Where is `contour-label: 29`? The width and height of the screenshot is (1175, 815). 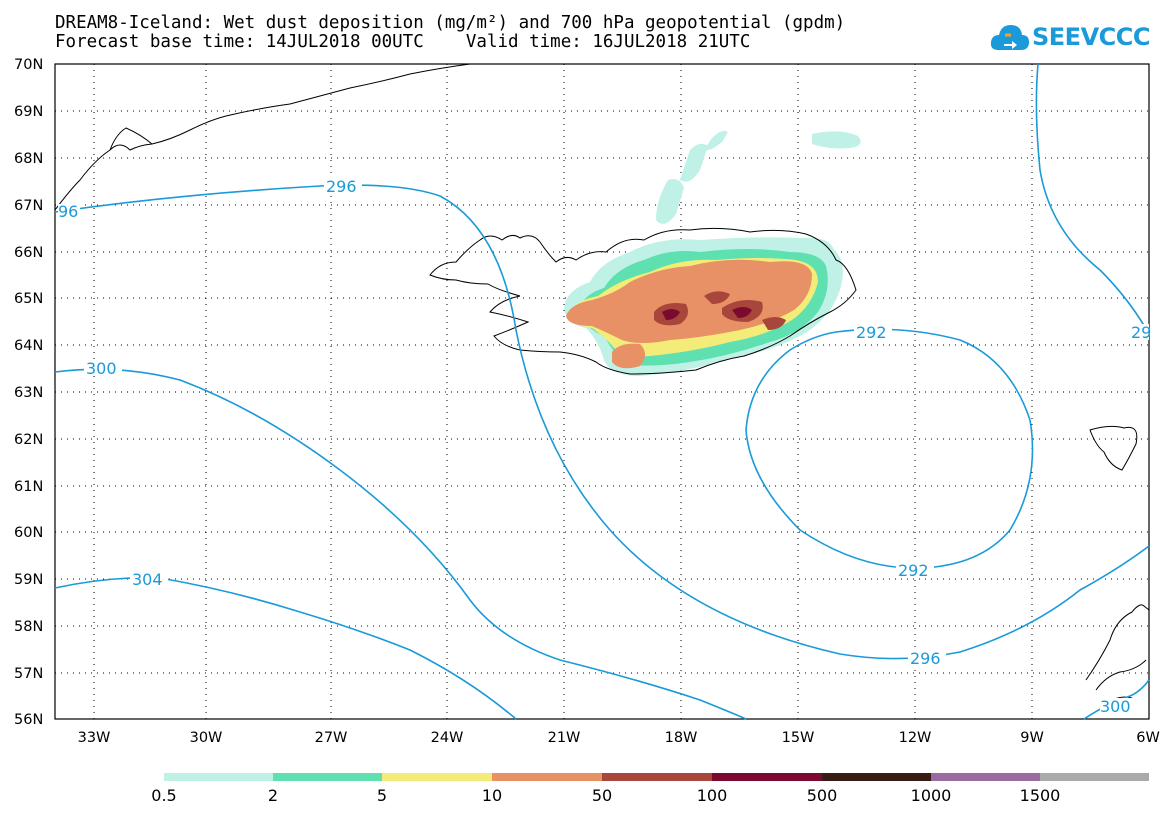
contour-label: 29 is located at coordinates (1141, 332).